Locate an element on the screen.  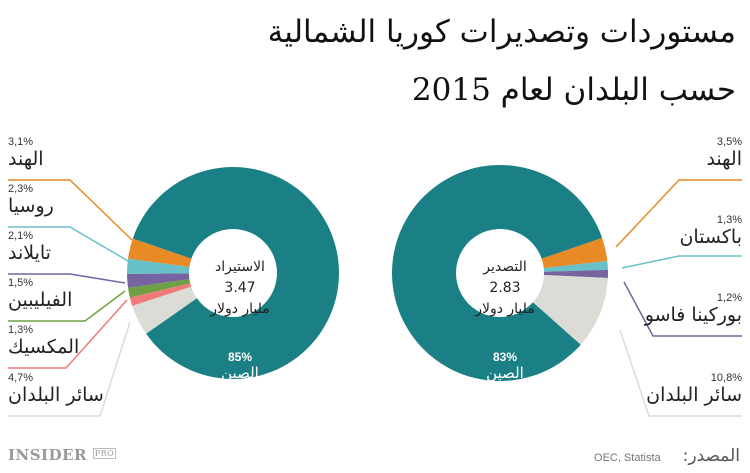
leader-line-export-pakistan is located at coordinates (681, 262).